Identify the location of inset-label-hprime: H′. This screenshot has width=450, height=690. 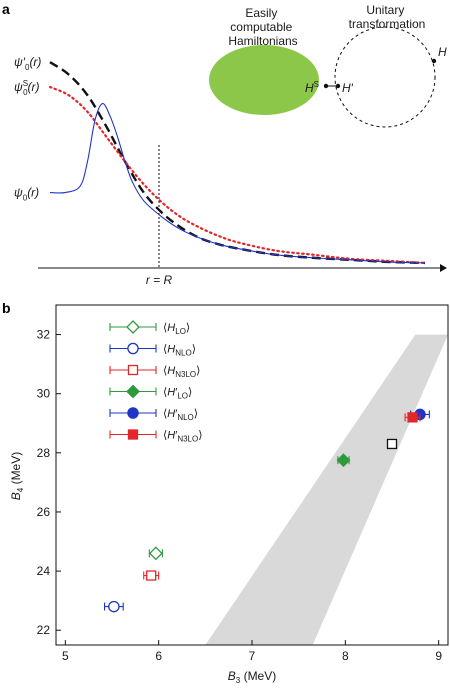
(348, 88).